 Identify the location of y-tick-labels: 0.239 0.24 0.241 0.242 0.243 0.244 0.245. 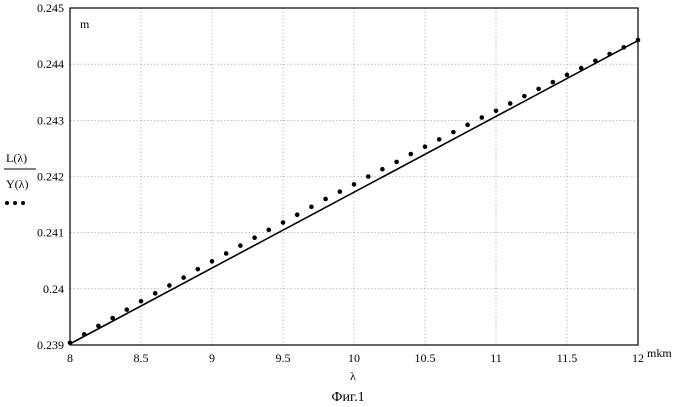
(50, 176).